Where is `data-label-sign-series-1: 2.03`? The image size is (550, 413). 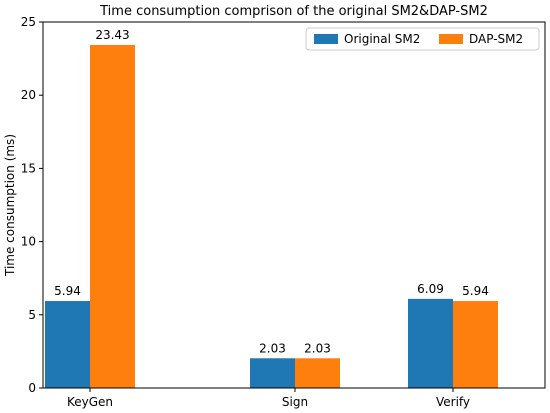 data-label-sign-series-1: 2.03 is located at coordinates (317, 348).